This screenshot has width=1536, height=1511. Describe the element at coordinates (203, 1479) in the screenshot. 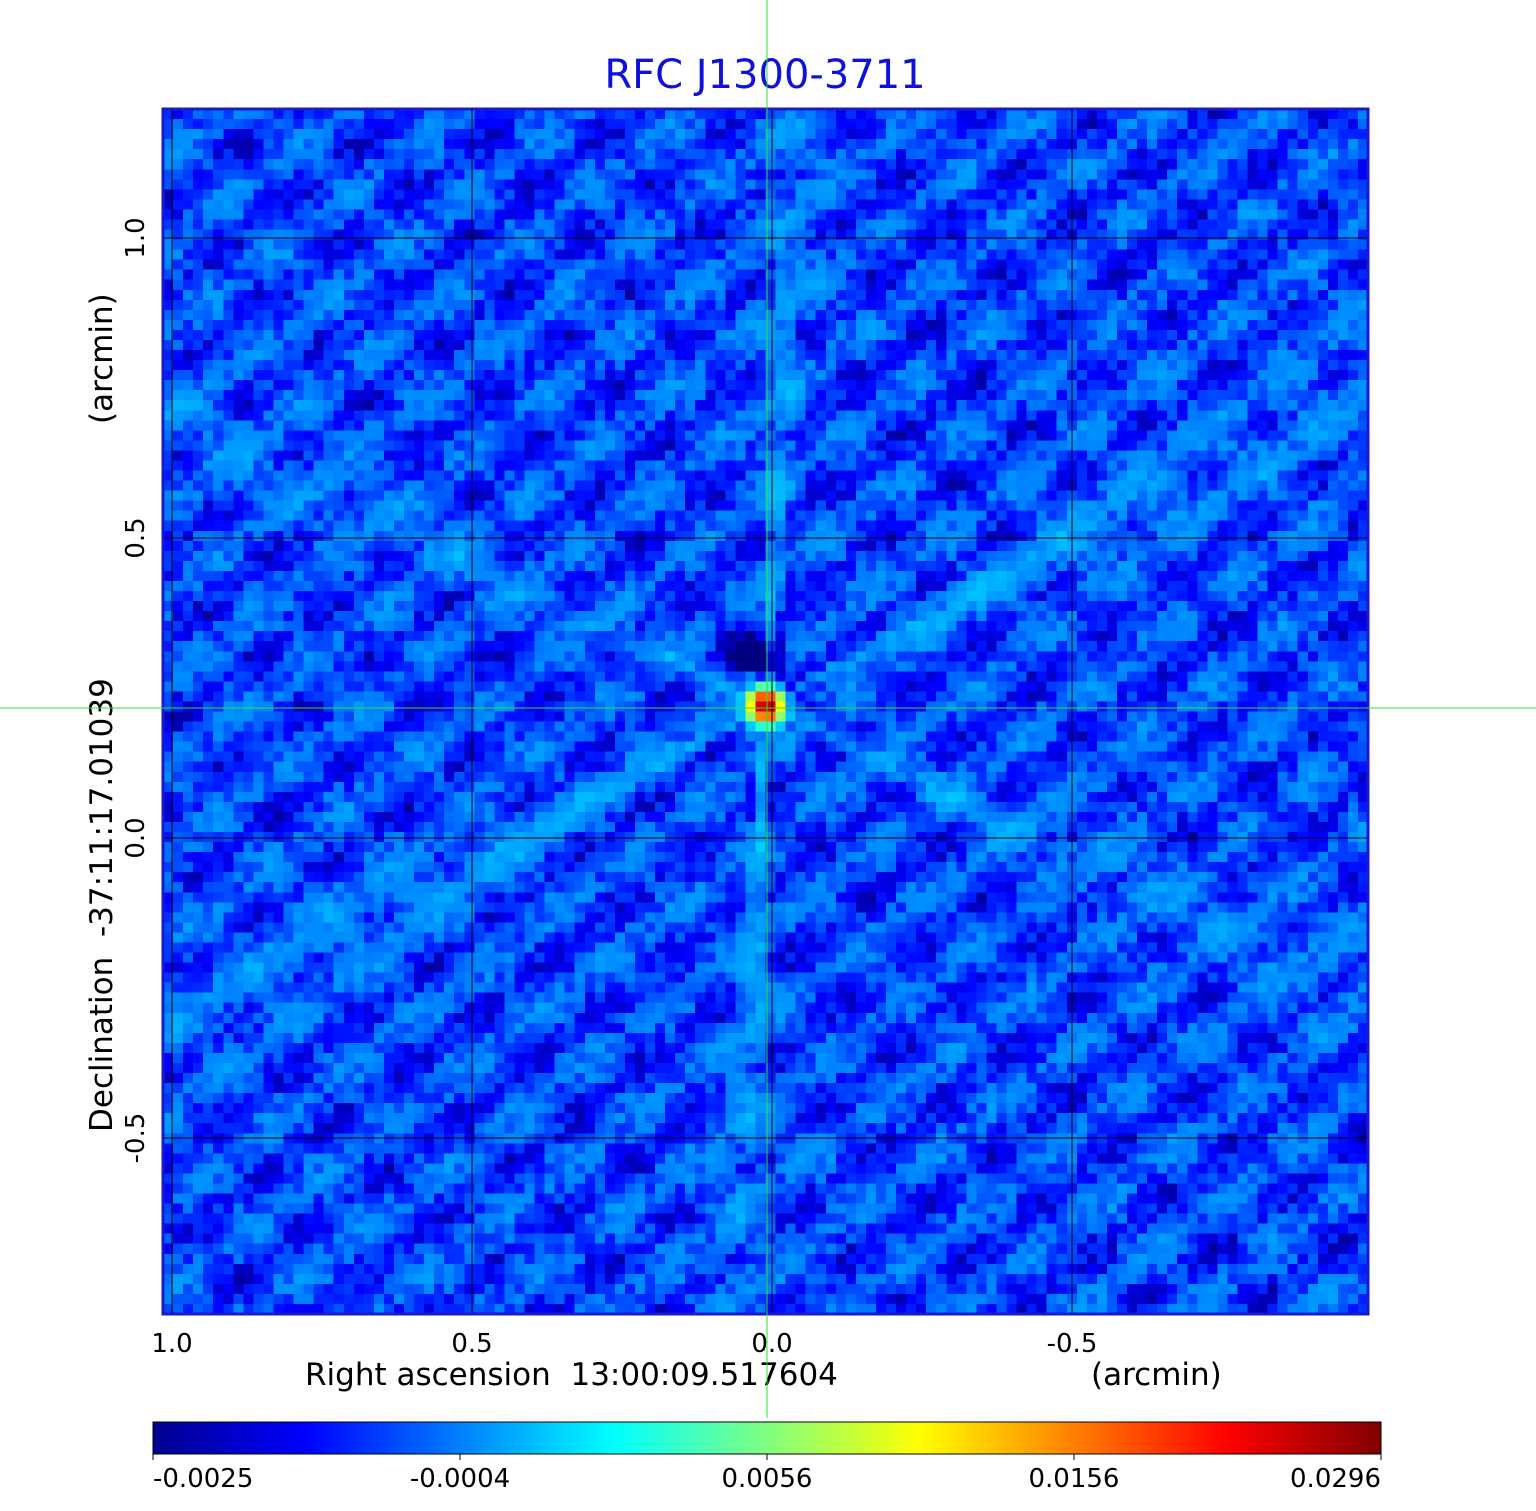

I see `colorbar-tick-label: -0.0025` at that location.